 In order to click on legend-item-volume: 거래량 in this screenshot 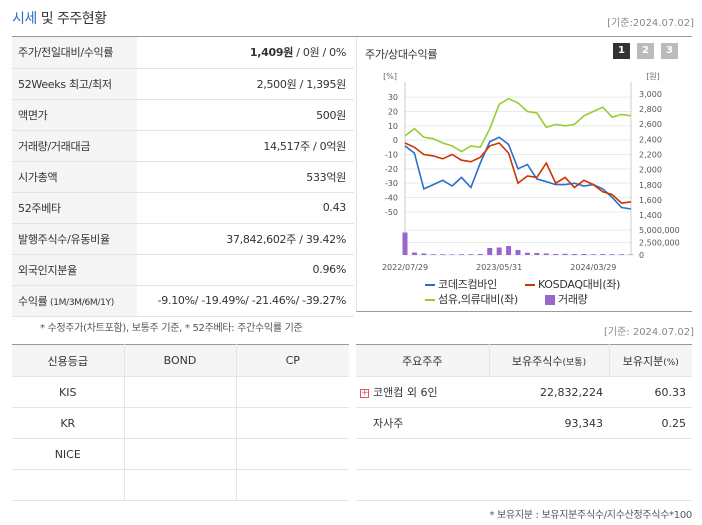, I will do `click(566, 299)`.